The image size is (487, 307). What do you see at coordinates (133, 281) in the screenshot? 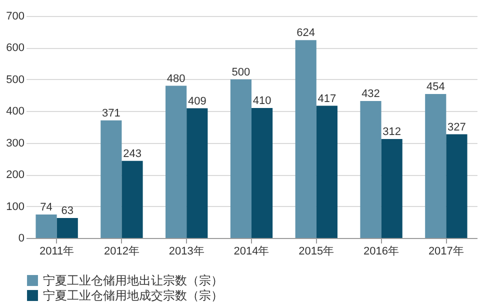
I see `legend-label: 宁夏工业仓储用地出让宗数（宗）` at bounding box center [133, 281].